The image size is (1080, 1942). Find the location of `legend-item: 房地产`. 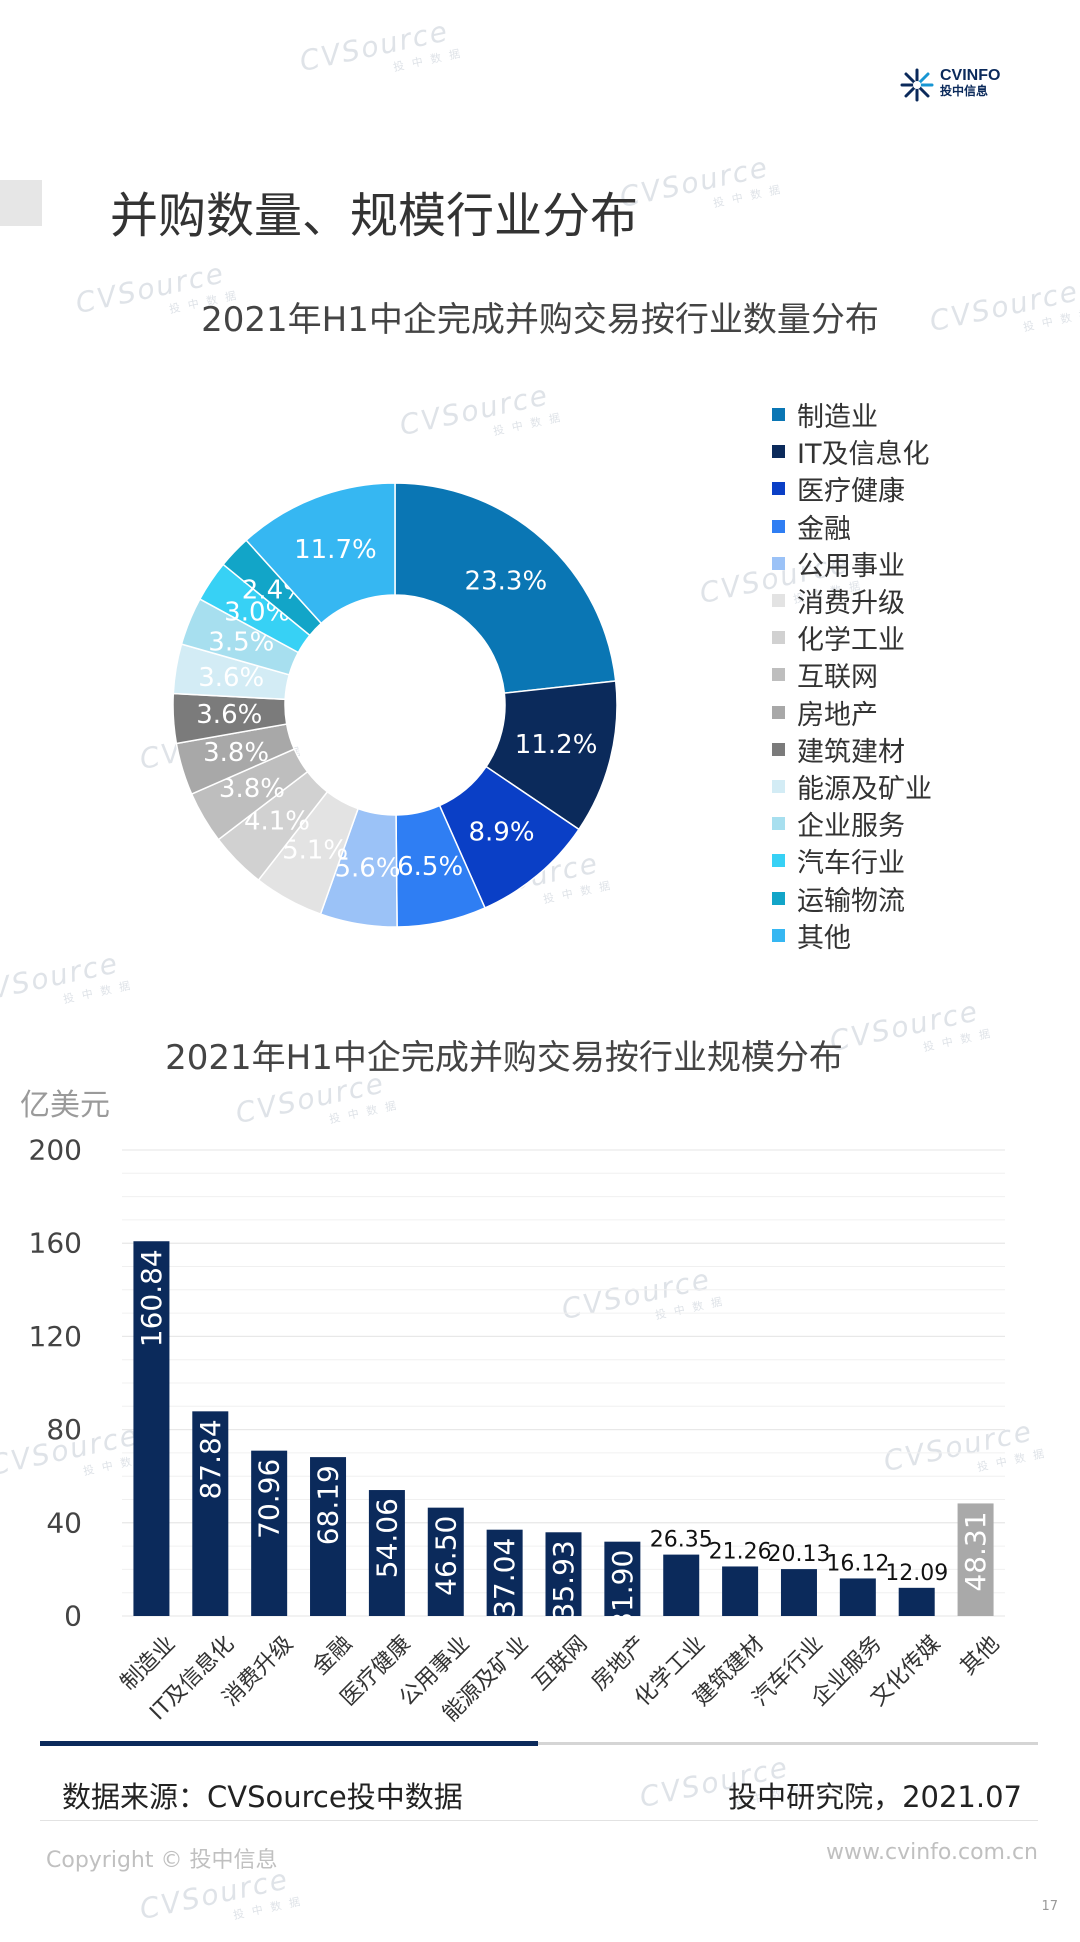

legend-item: 房地产 is located at coordinates (852, 712).